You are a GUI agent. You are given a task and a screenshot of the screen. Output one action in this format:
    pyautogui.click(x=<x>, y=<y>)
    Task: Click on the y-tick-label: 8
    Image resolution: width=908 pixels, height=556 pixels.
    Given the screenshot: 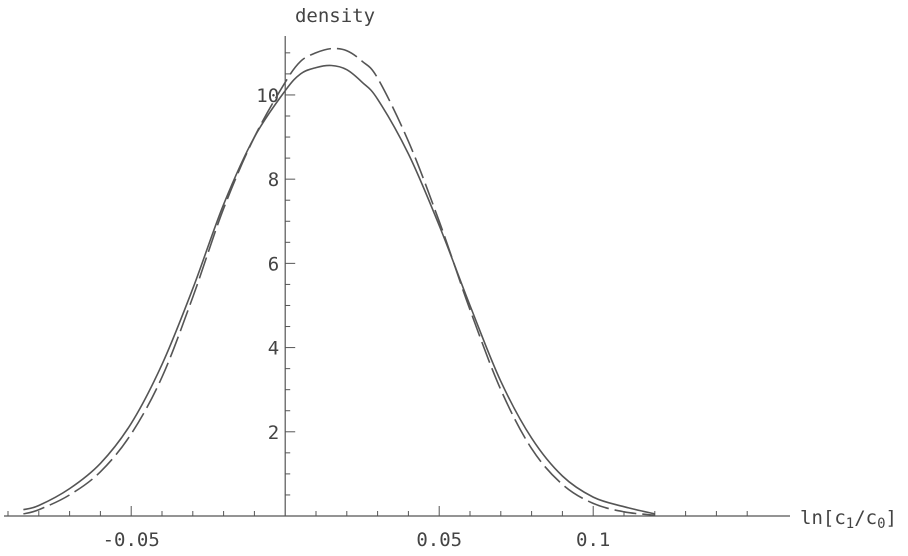 What is the action you would take?
    pyautogui.click(x=273, y=180)
    